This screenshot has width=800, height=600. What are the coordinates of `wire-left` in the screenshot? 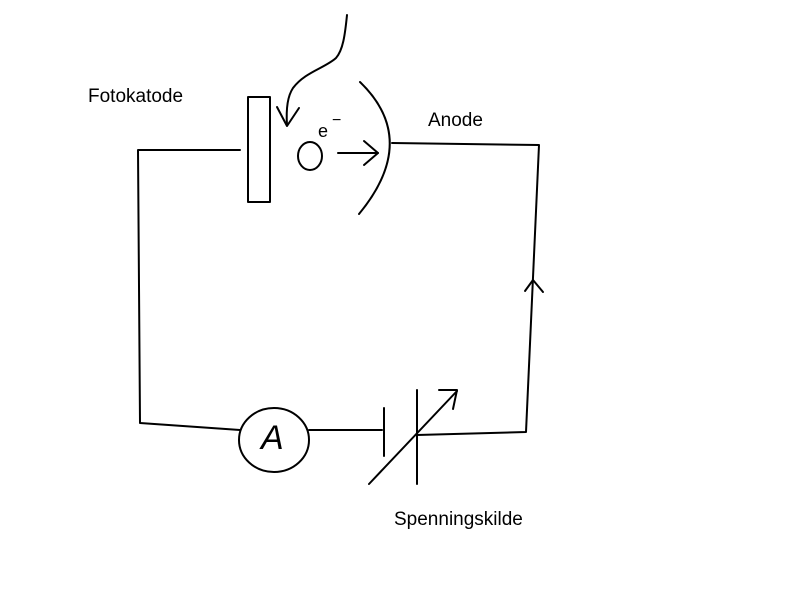 It's located at (189, 290).